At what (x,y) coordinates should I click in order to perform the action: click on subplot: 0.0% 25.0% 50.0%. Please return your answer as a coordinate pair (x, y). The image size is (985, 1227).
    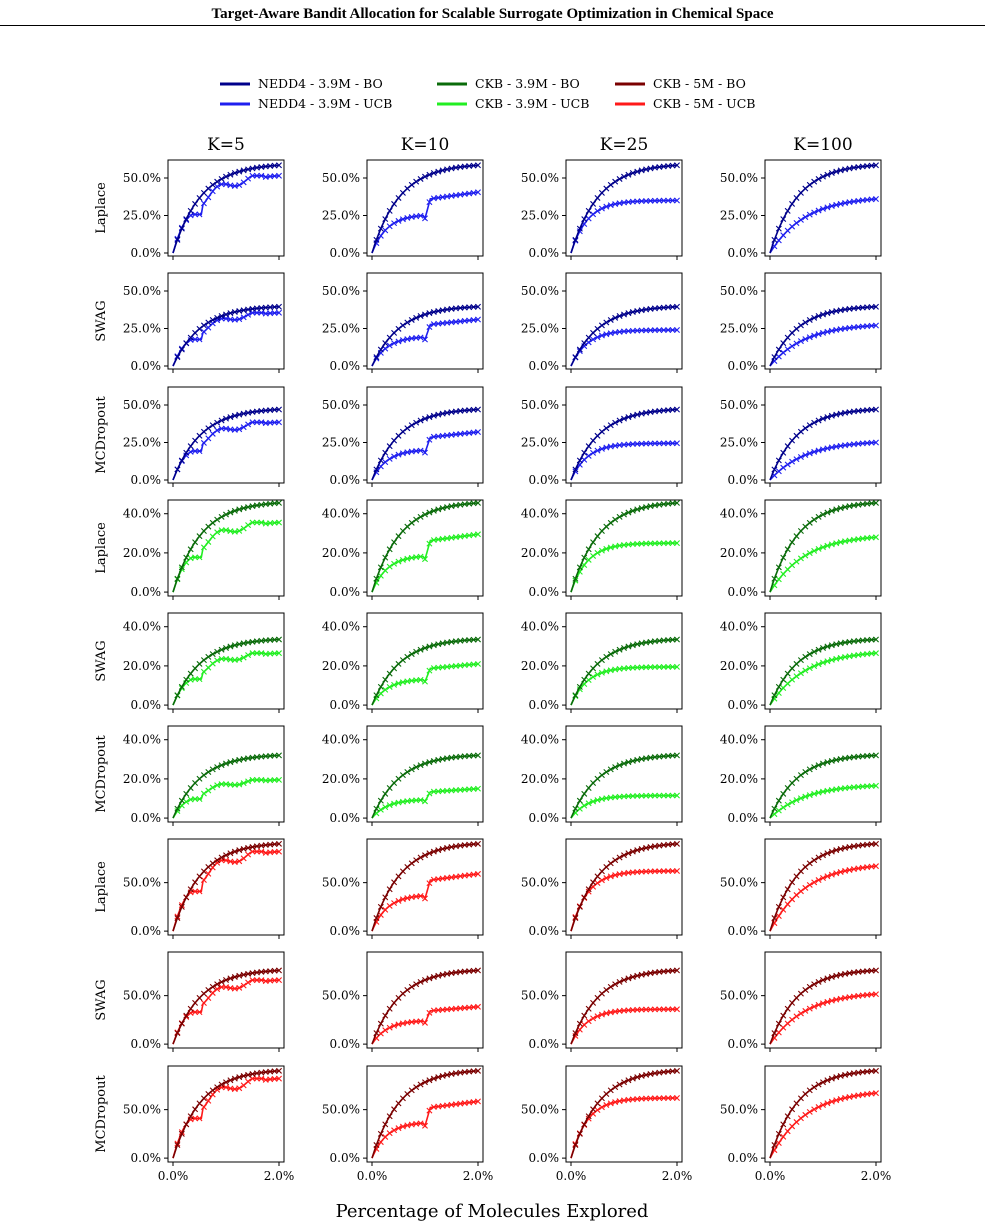
    Looking at the image, I should click on (801, 436).